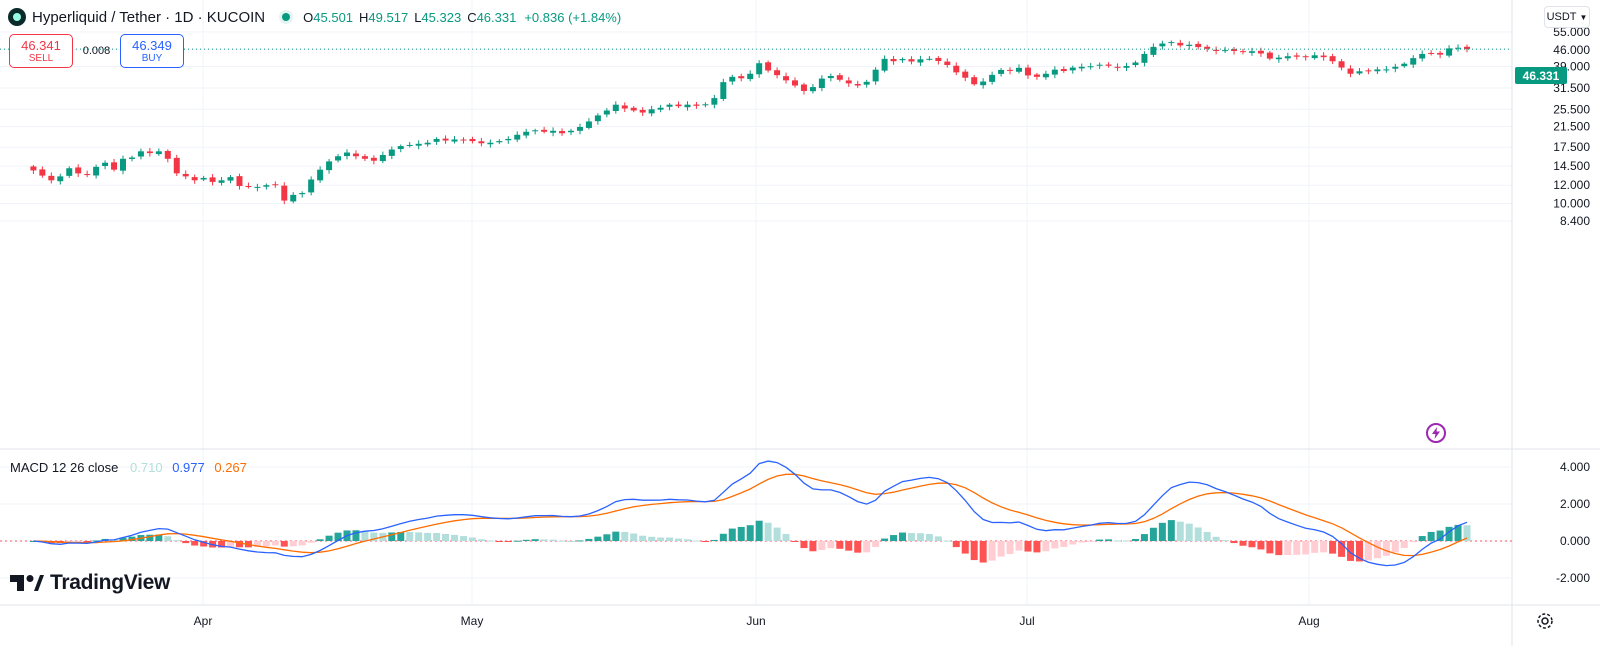 The image size is (1600, 646). I want to click on price-tick-label: 46.000, so click(1571, 50).